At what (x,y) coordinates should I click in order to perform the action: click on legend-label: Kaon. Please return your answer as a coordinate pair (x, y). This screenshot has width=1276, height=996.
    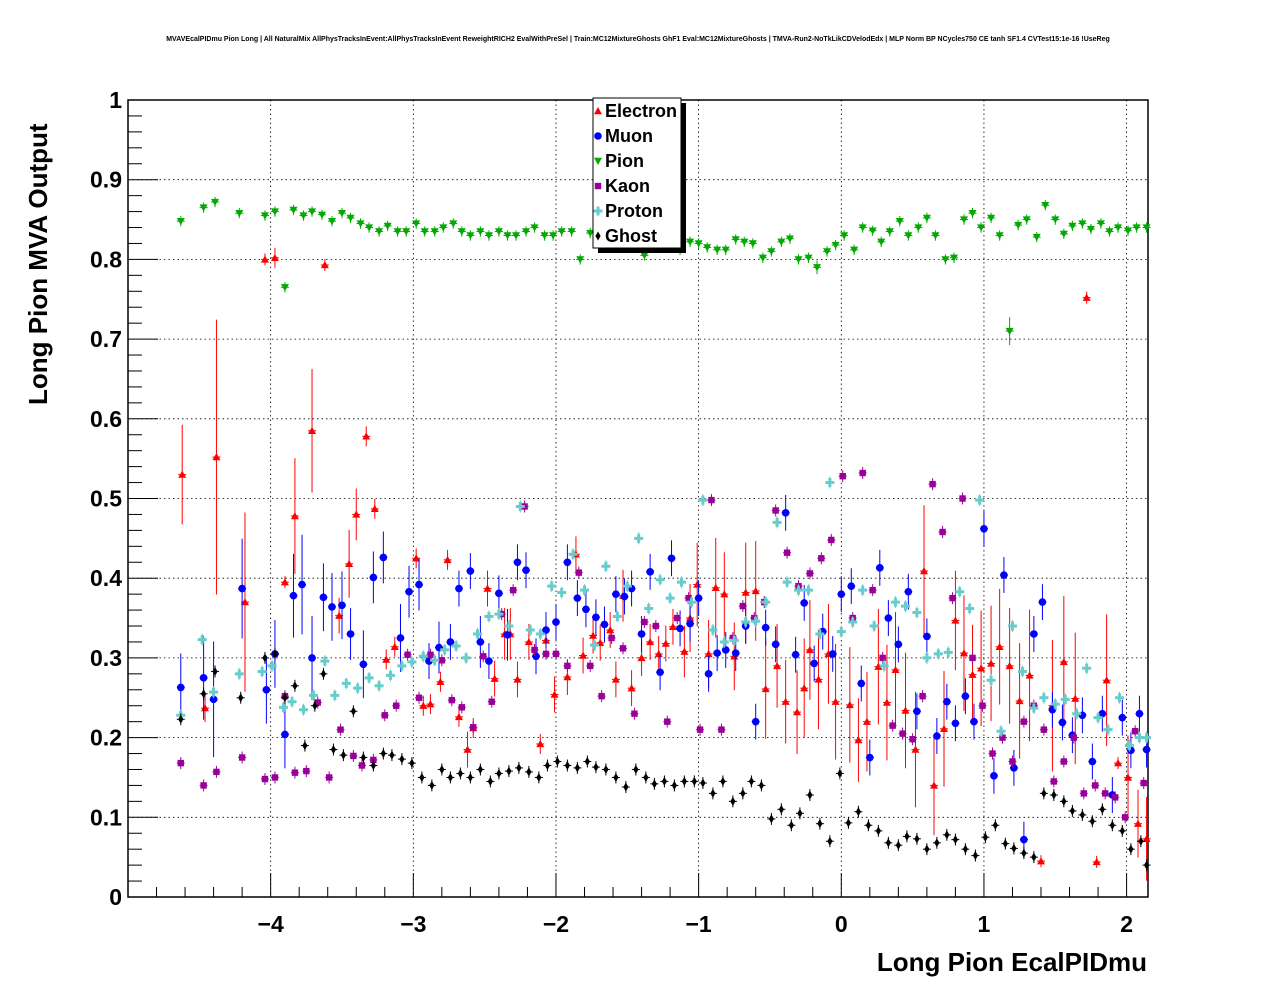
    Looking at the image, I should click on (627, 186).